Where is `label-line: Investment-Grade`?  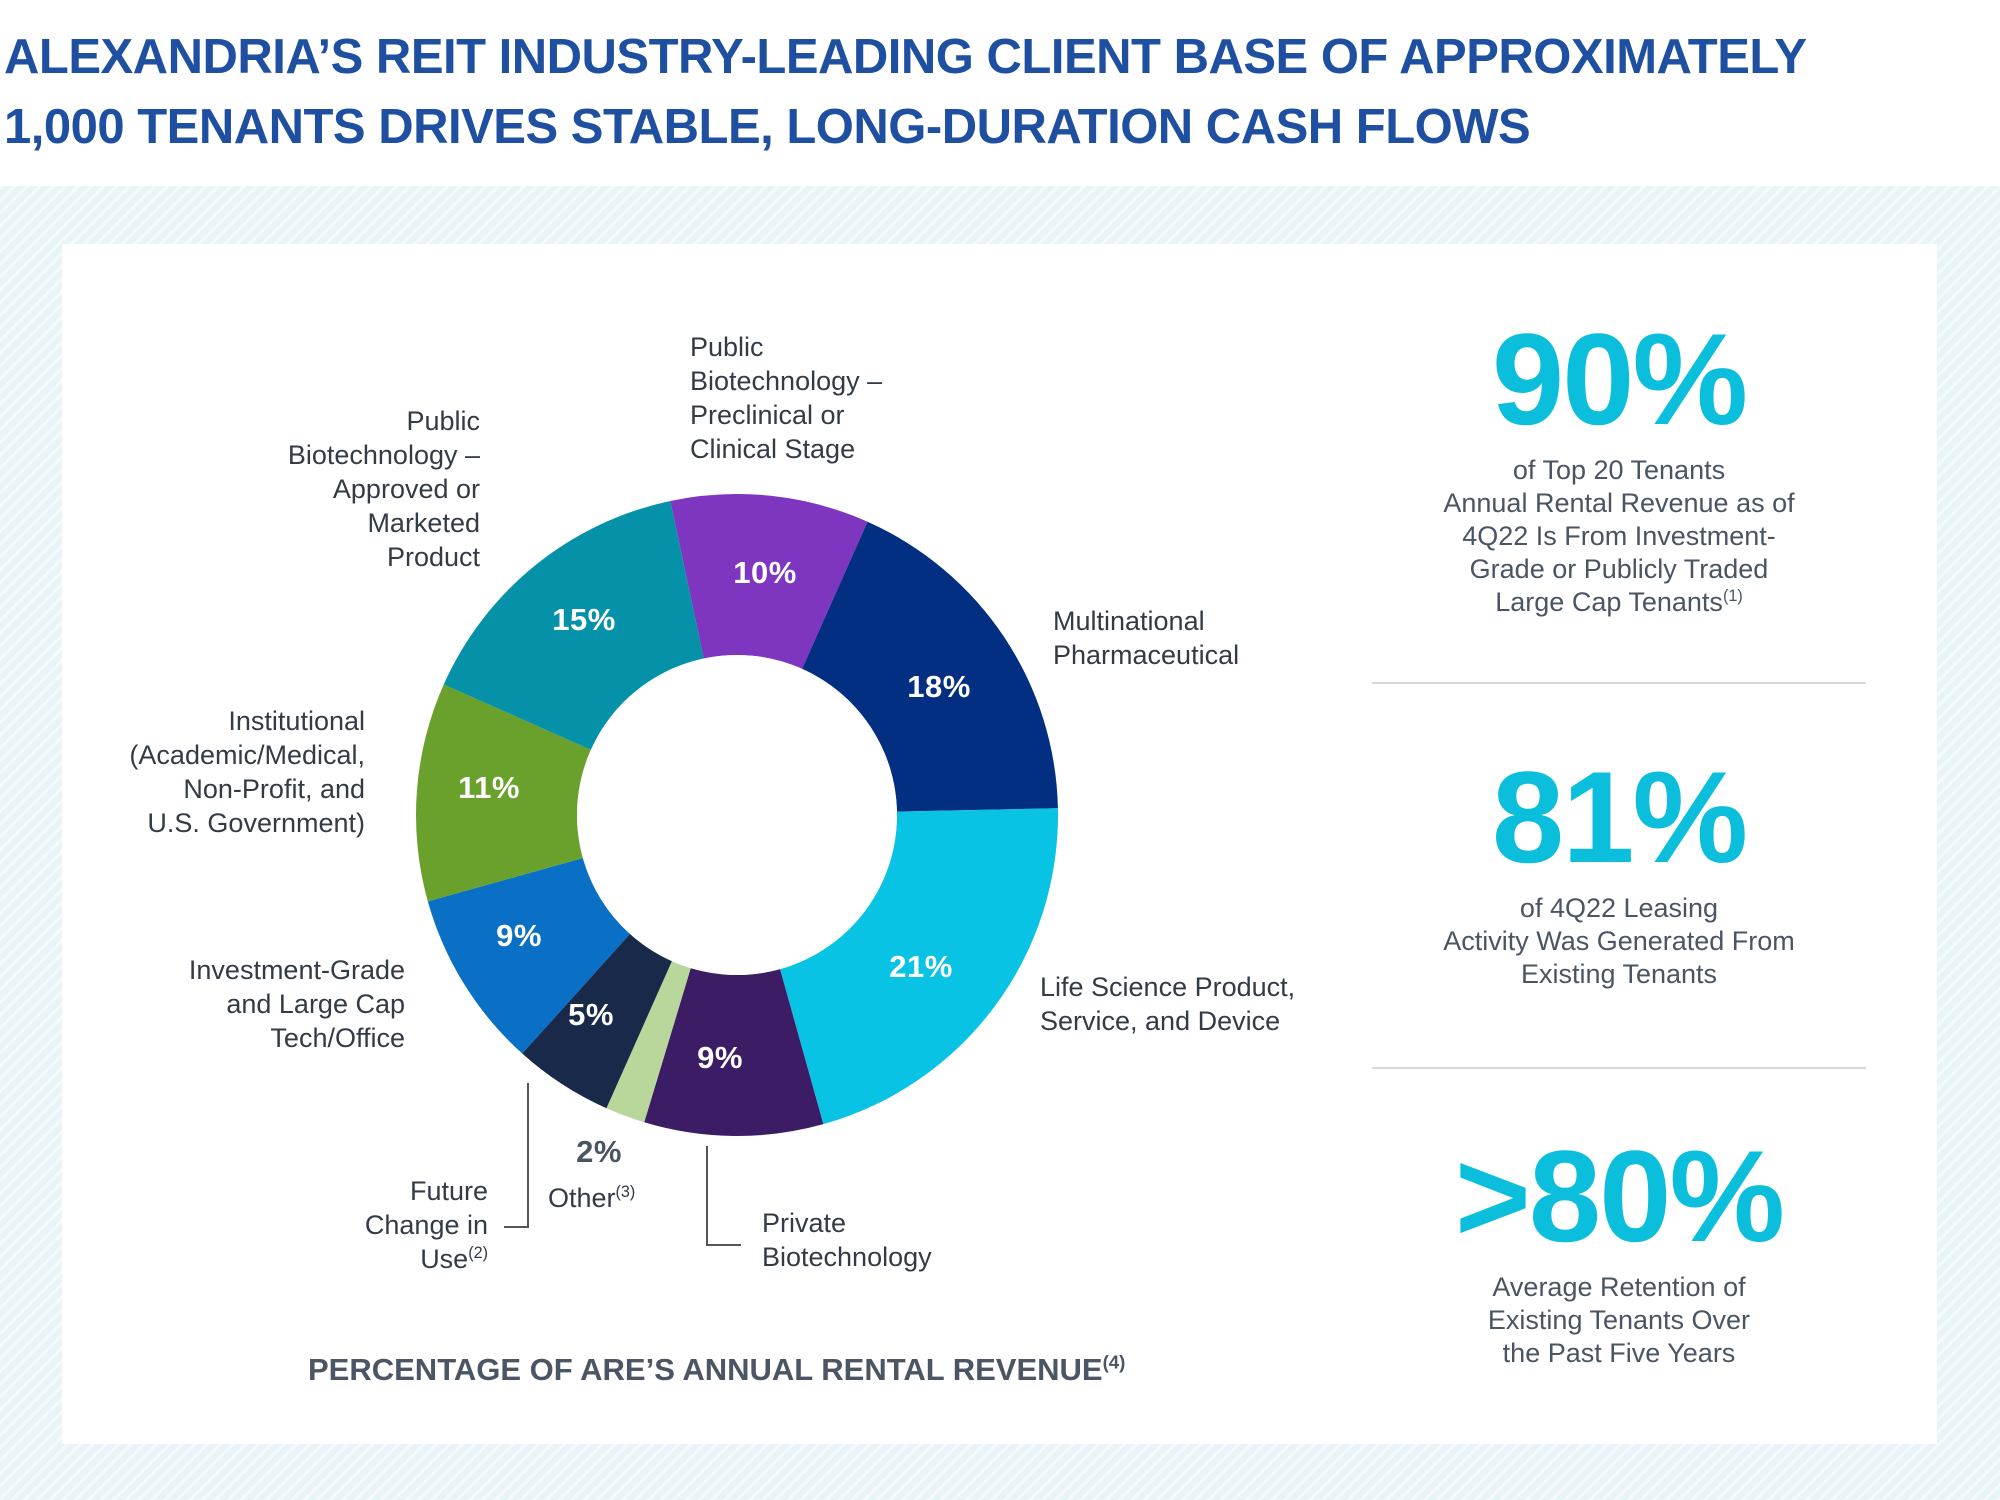
label-line: Investment-Grade is located at coordinates (296, 970).